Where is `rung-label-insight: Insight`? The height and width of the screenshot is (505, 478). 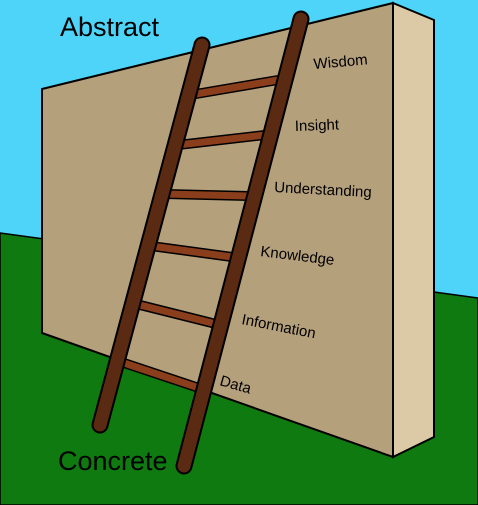
rung-label-insight: Insight is located at coordinates (318, 125).